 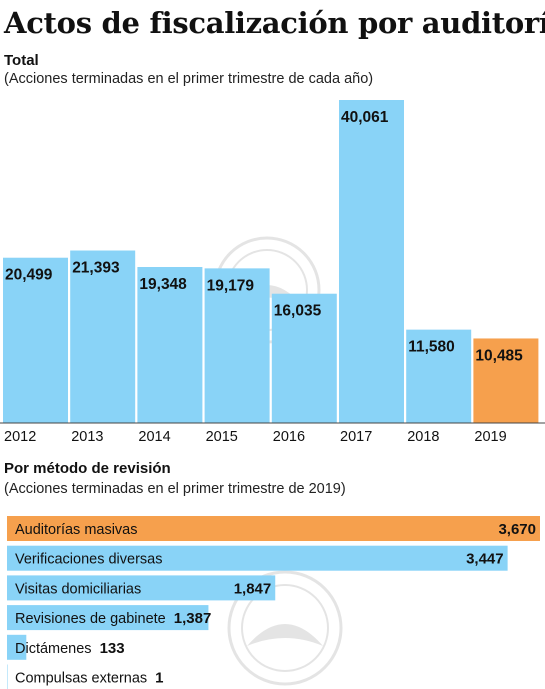 I want to click on total-section-title: Total, so click(x=21, y=60).